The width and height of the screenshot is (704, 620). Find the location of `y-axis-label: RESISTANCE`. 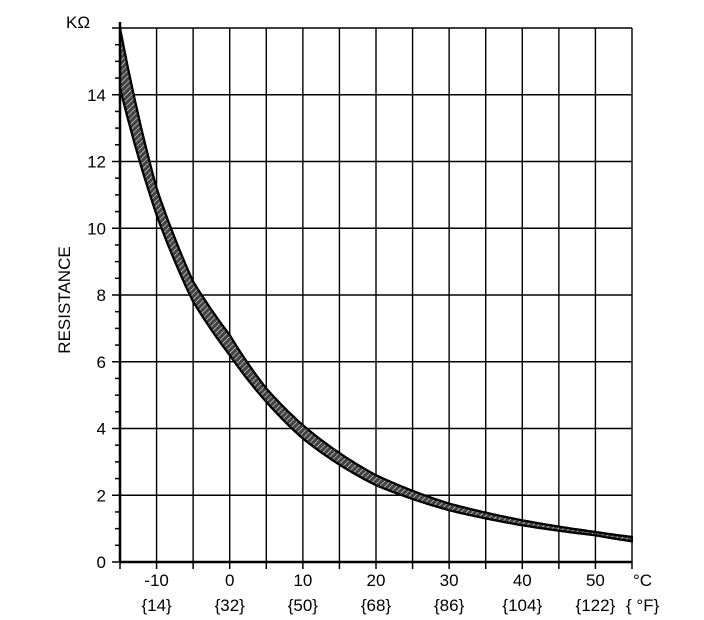

y-axis-label: RESISTANCE is located at coordinates (64, 299).